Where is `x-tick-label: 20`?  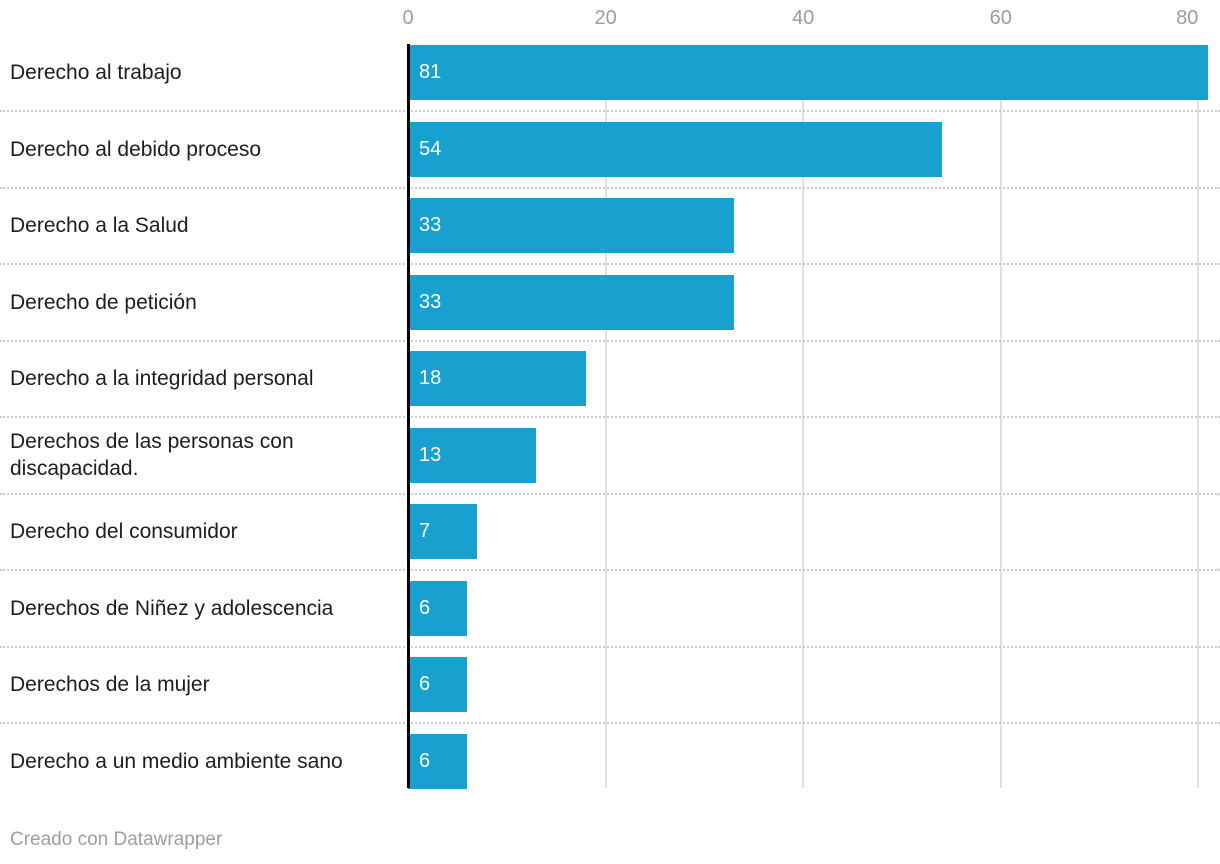 x-tick-label: 20 is located at coordinates (605, 18).